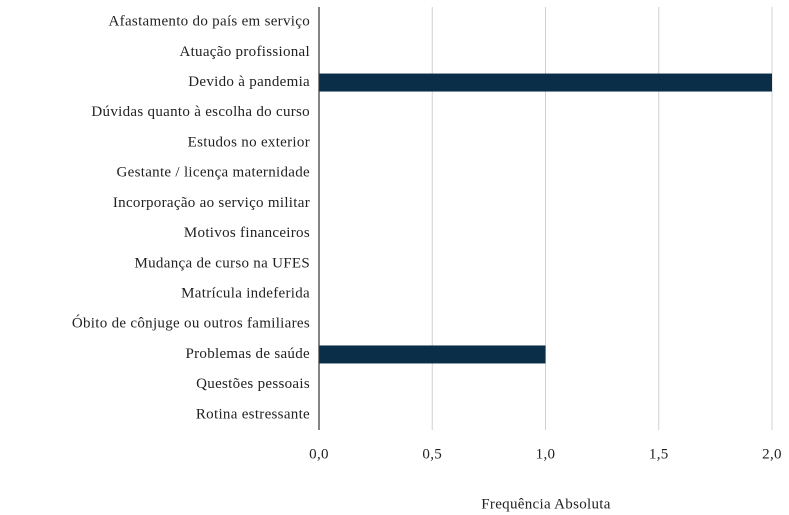 This screenshot has width=789, height=515. What do you see at coordinates (659, 454) in the screenshot?
I see `x-tick-label: 1,5` at bounding box center [659, 454].